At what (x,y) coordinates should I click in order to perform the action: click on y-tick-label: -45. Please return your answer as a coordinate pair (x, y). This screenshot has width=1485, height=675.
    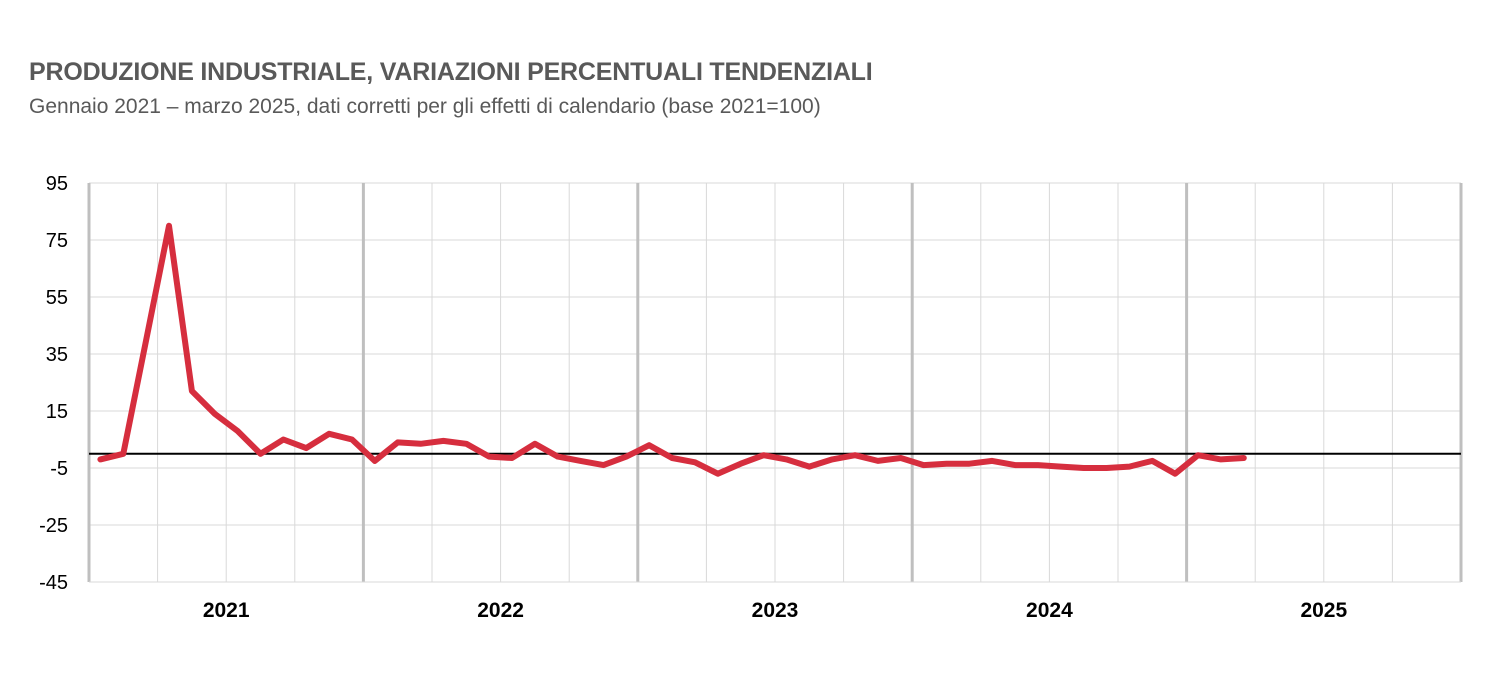
    Looking at the image, I should click on (53, 583).